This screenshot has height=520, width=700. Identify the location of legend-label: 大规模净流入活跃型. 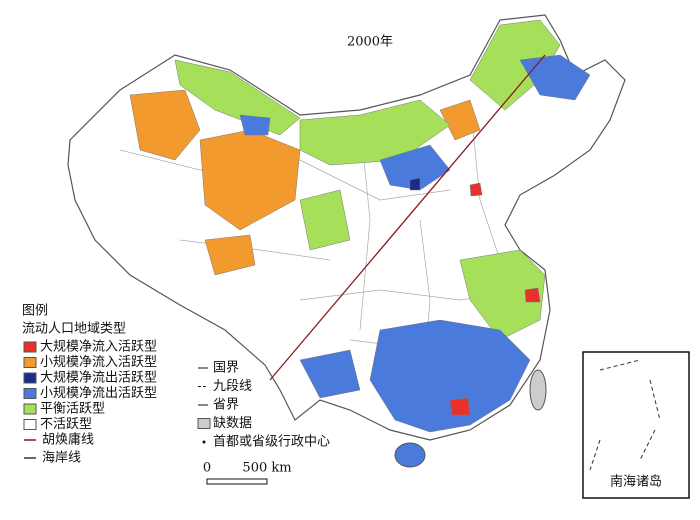
(98, 347).